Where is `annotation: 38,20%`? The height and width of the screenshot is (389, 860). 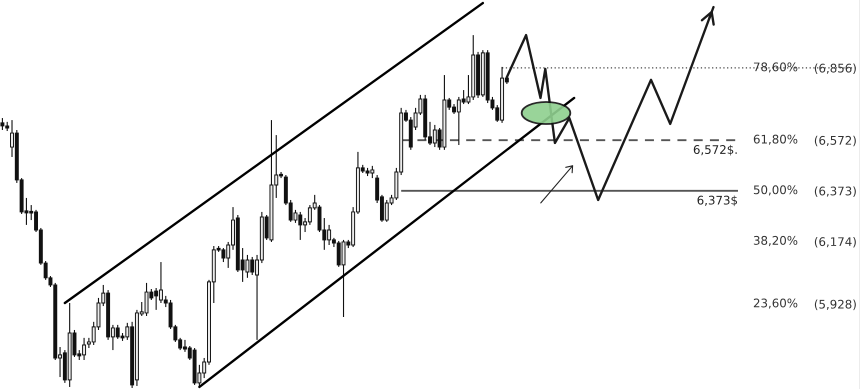
annotation: 38,20% is located at coordinates (776, 241).